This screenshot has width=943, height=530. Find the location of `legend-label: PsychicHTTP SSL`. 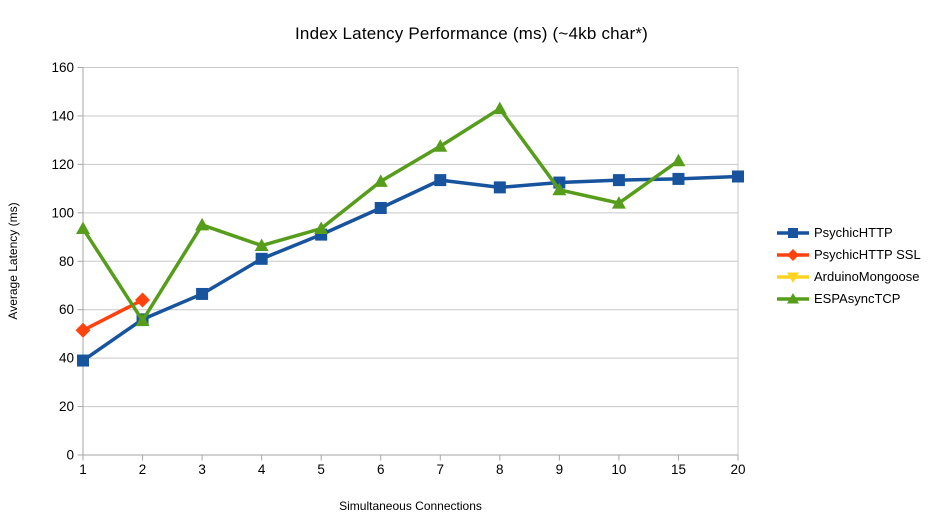

legend-label: PsychicHTTP SSL is located at coordinates (867, 254).